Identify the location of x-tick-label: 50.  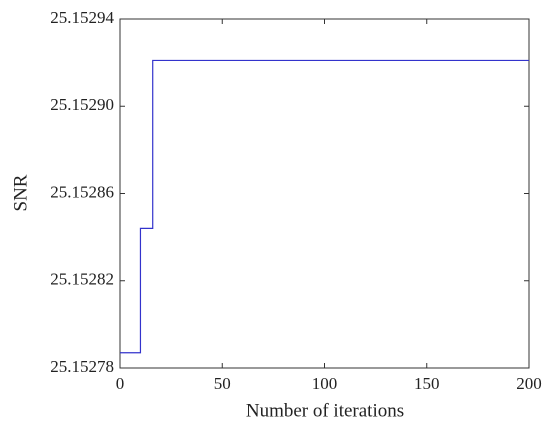
(222, 383).